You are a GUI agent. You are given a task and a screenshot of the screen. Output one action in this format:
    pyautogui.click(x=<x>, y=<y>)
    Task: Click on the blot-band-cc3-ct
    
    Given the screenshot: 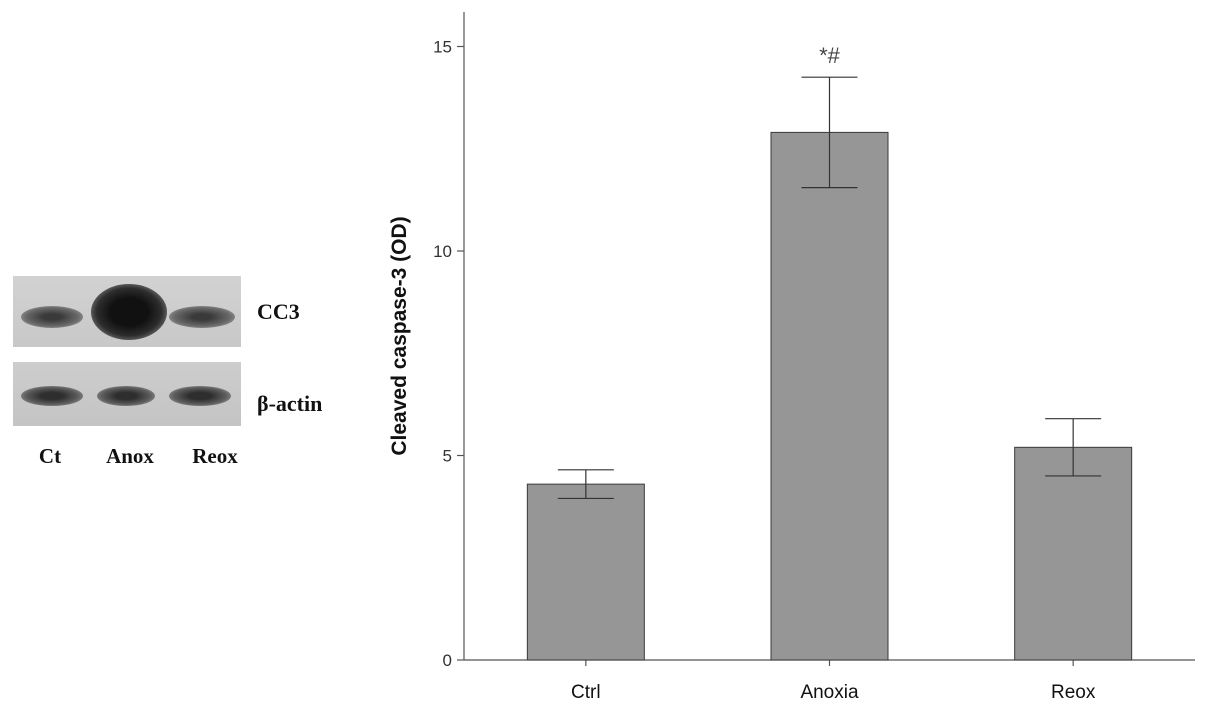 What is the action you would take?
    pyautogui.click(x=52, y=317)
    